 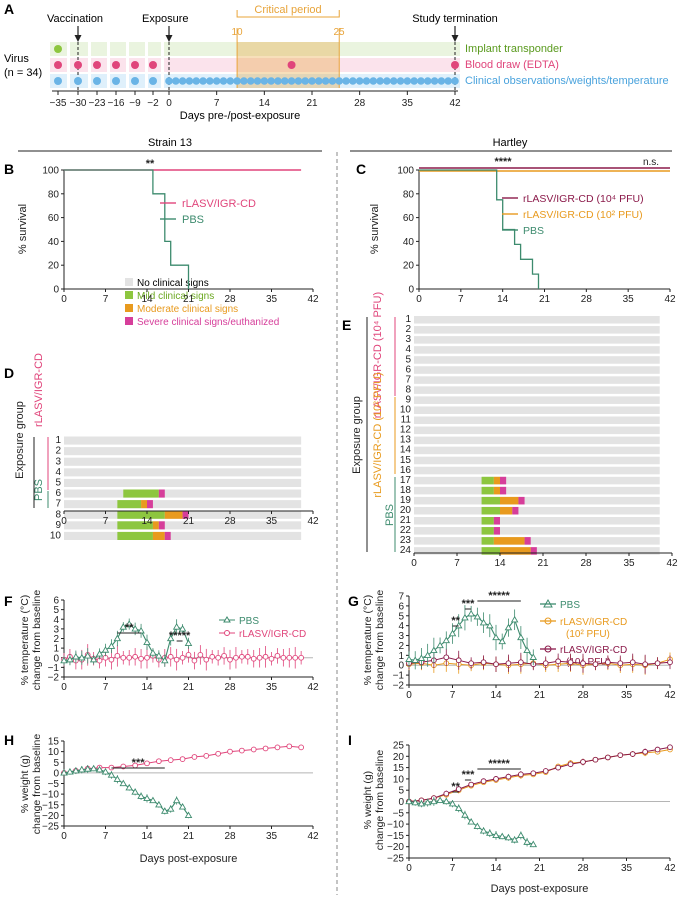 I want to click on panel-h-y-tick-label: −20, so click(x=50, y=816).